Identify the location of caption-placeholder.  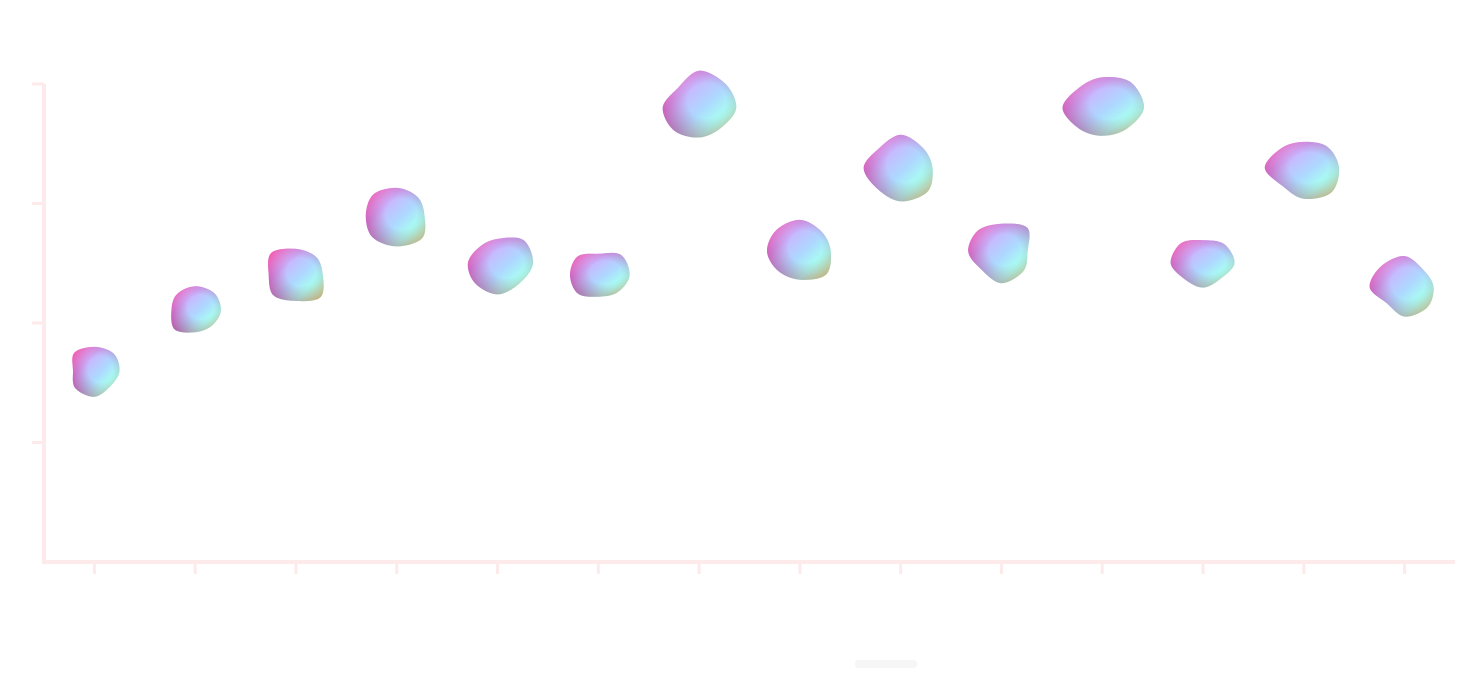
(886, 664).